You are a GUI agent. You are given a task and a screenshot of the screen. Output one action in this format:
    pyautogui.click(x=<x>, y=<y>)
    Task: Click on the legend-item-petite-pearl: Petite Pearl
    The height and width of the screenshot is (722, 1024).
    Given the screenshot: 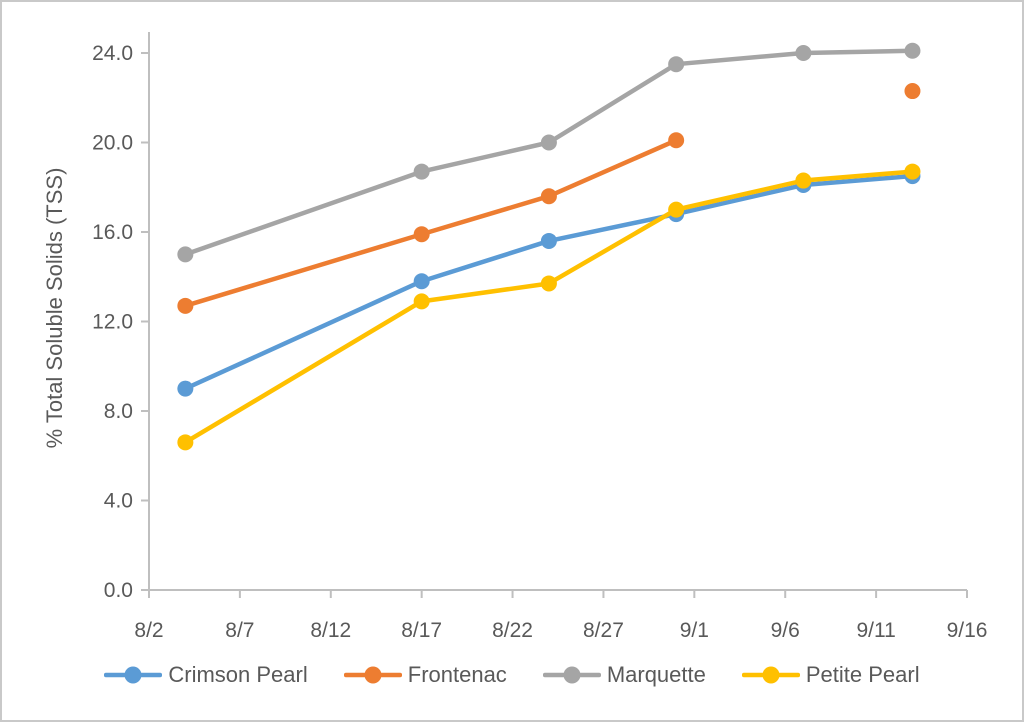 What is the action you would take?
    pyautogui.click(x=830, y=675)
    